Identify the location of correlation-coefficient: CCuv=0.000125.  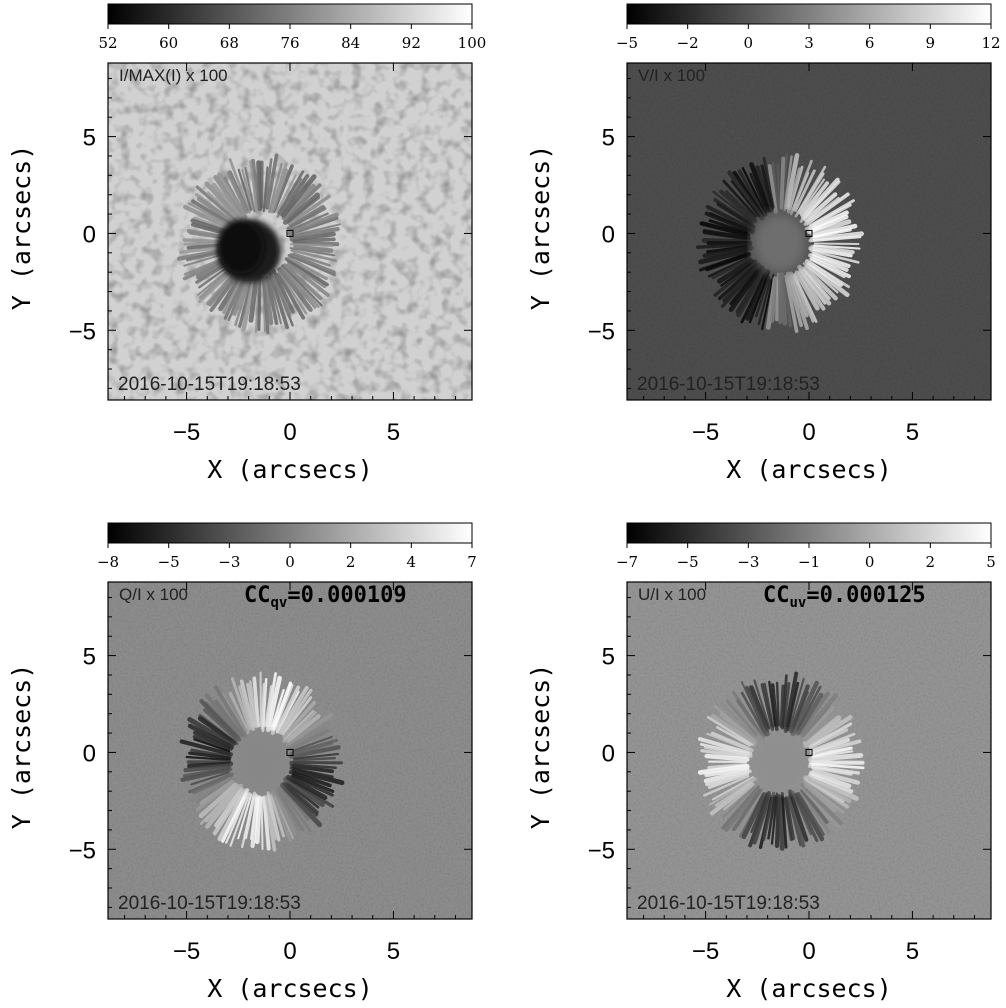
(844, 597).